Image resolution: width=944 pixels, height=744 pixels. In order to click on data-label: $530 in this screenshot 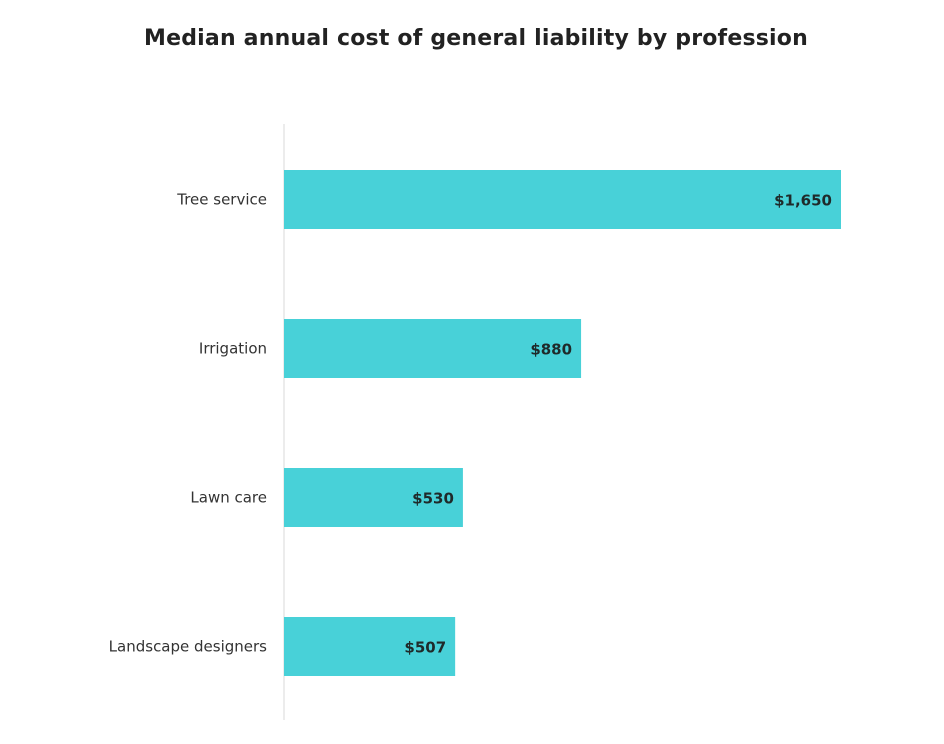, I will do `click(433, 499)`.